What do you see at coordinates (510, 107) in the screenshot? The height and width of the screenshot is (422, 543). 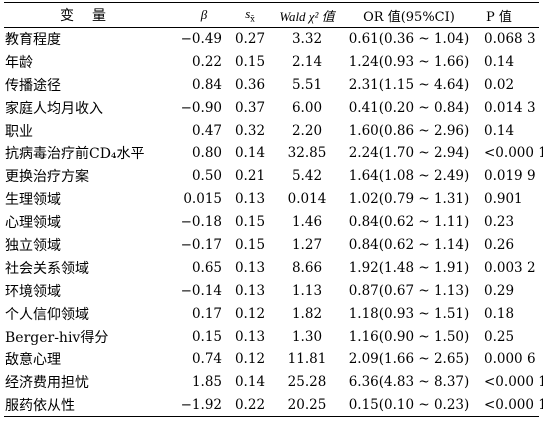 I see `cell-p: 0.014 3` at bounding box center [510, 107].